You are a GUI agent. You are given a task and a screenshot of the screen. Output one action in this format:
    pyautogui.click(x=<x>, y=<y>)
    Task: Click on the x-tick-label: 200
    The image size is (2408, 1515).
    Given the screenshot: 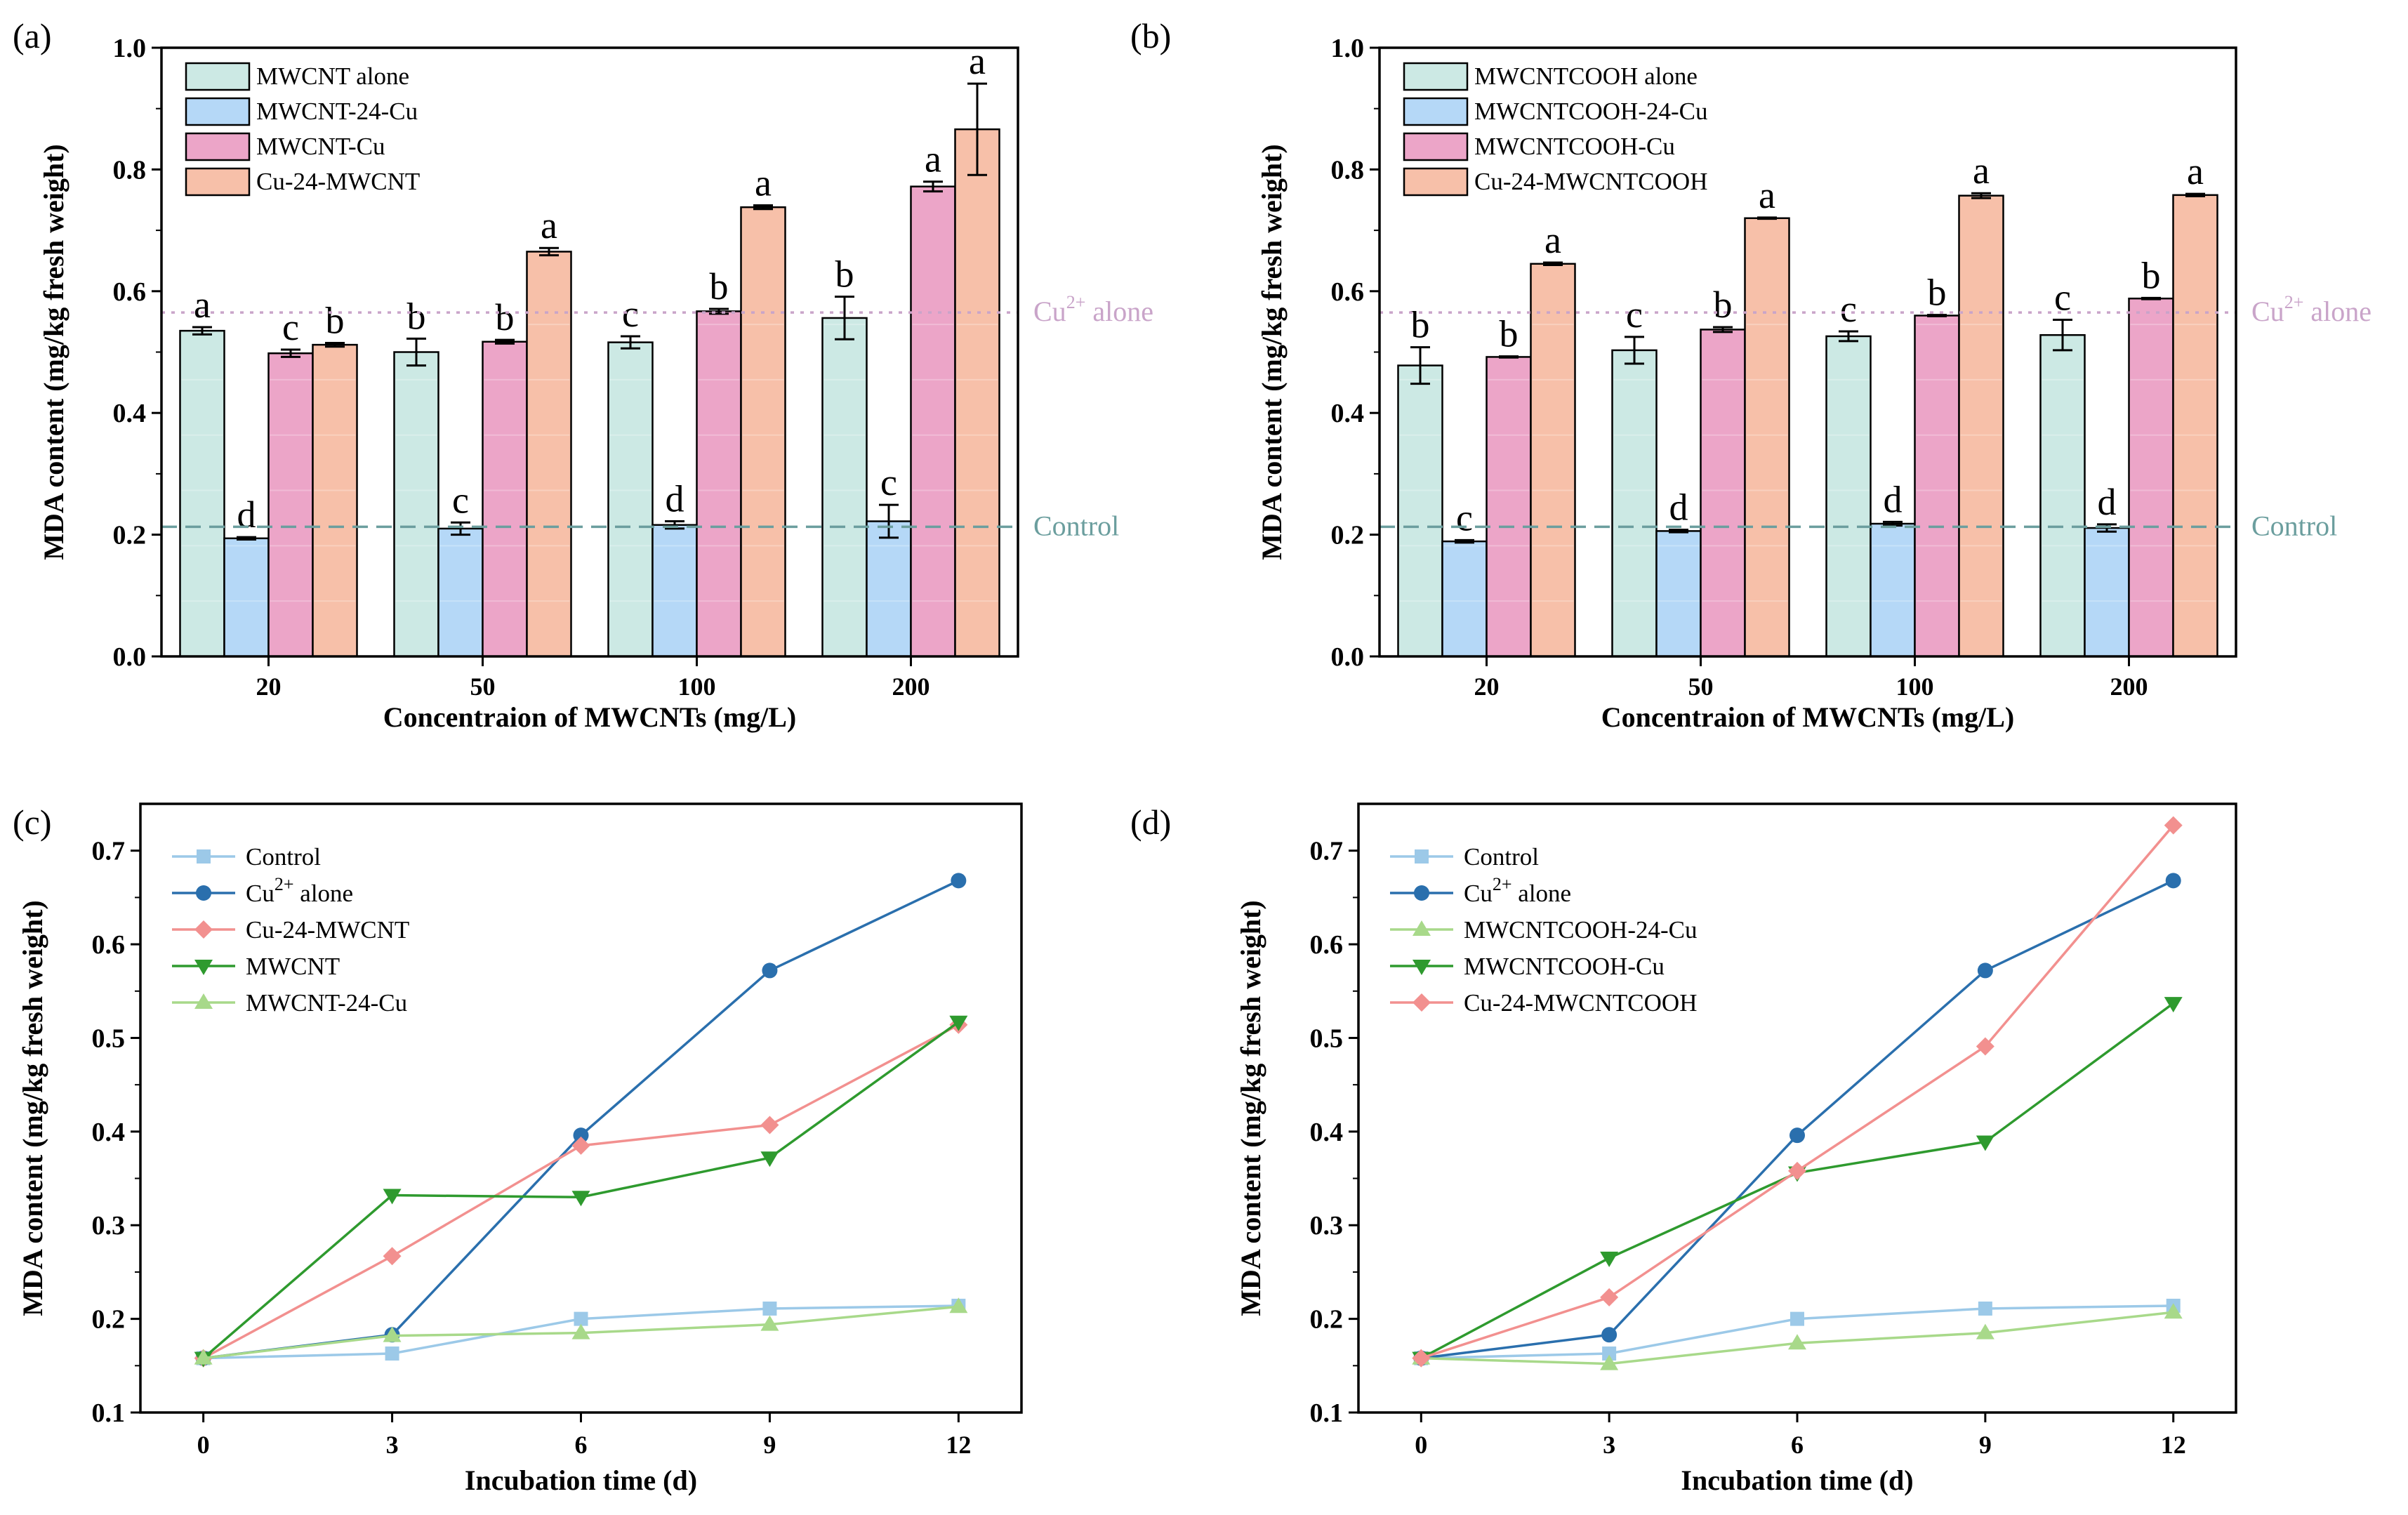 What is the action you would take?
    pyautogui.click(x=911, y=687)
    